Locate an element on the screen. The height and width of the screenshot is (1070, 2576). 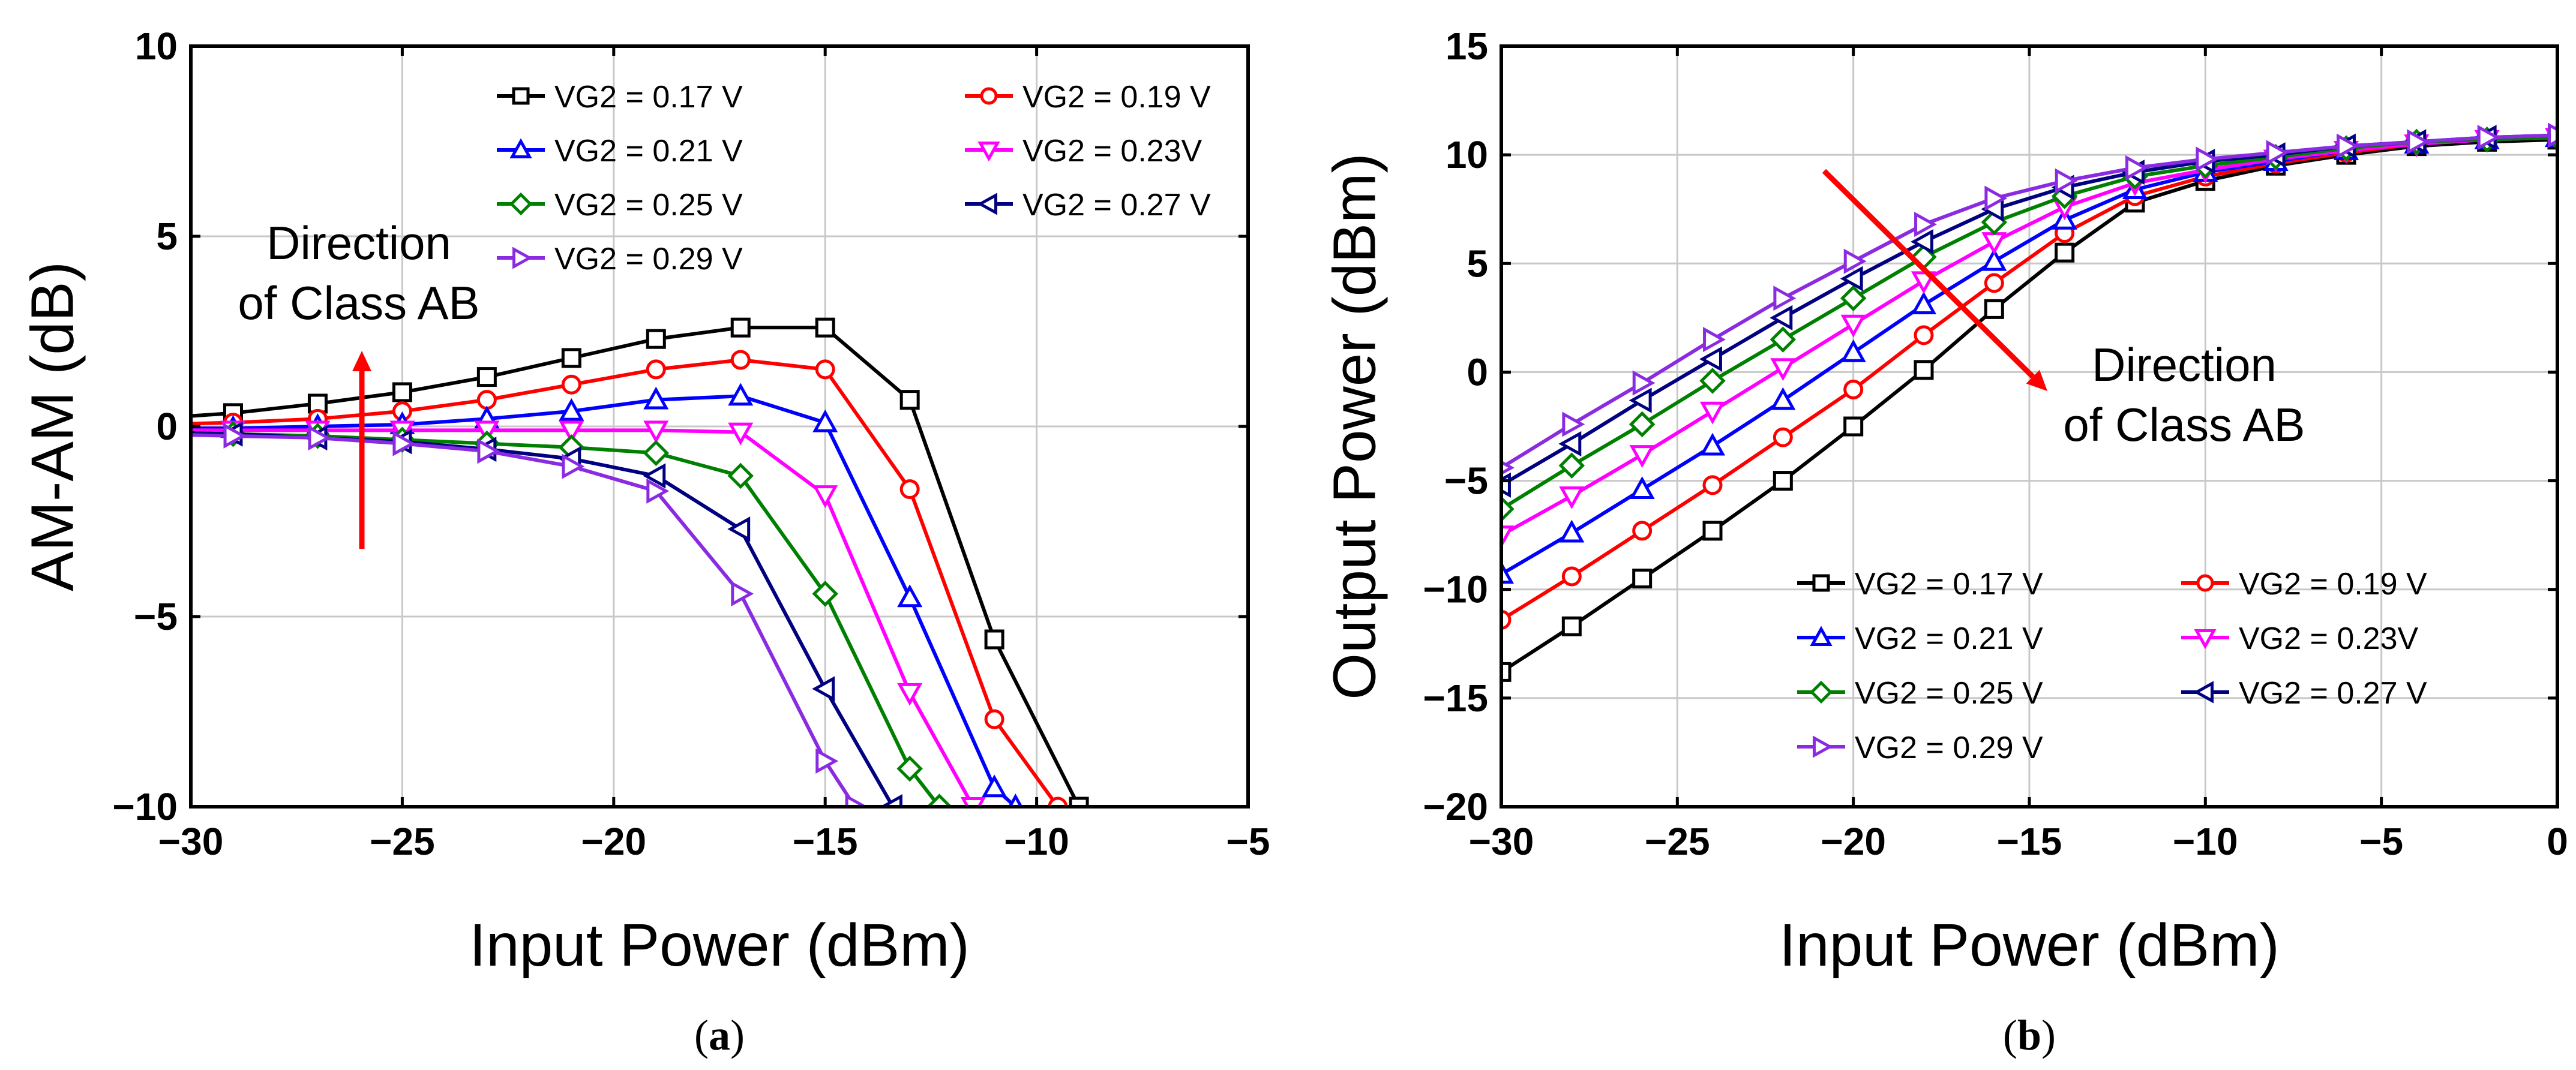
y-axis-label: AM-AM (dB) is located at coordinates (52, 427).